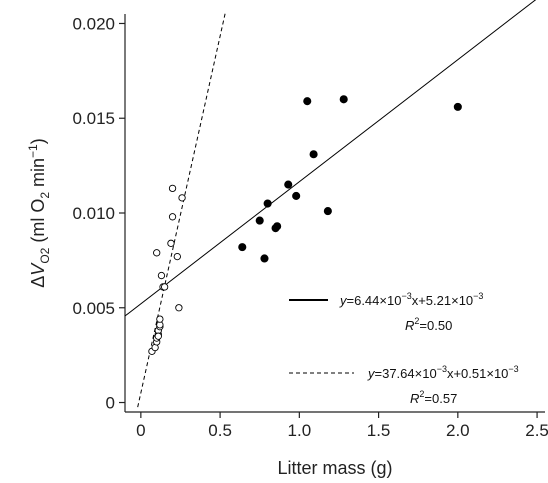  I want to click on y-ticks: 0 0.005 0.010 0.015 0.020, so click(98, 213).